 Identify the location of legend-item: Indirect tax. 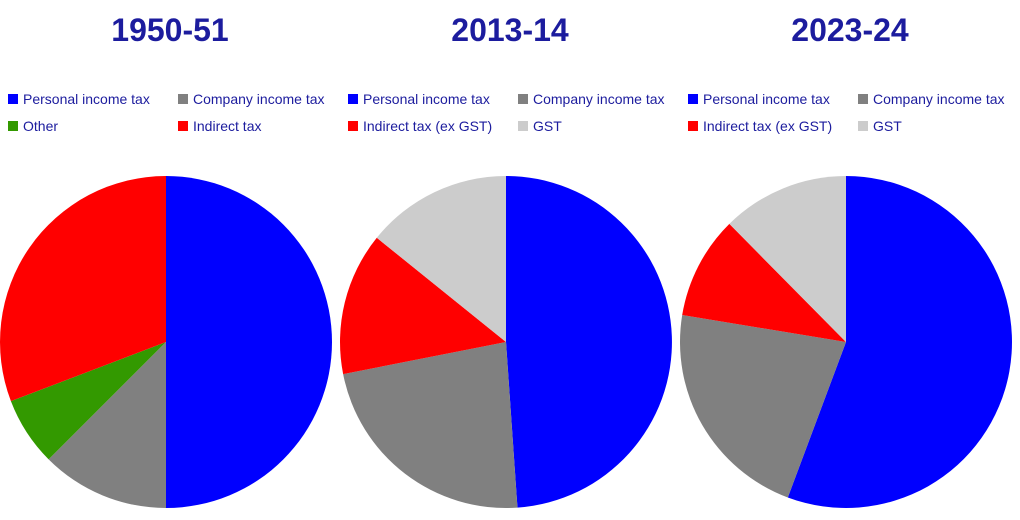
(257, 126).